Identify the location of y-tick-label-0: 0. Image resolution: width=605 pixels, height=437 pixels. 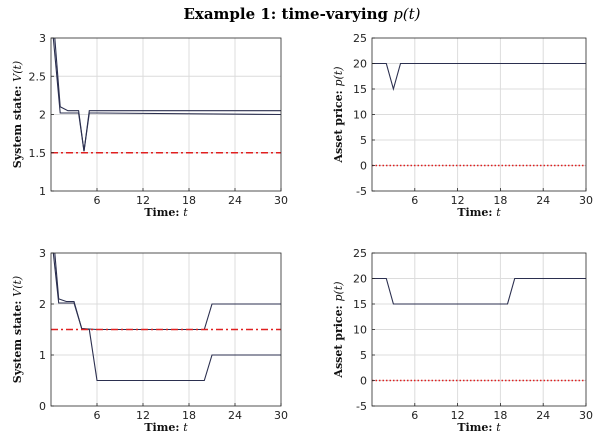
(42, 406).